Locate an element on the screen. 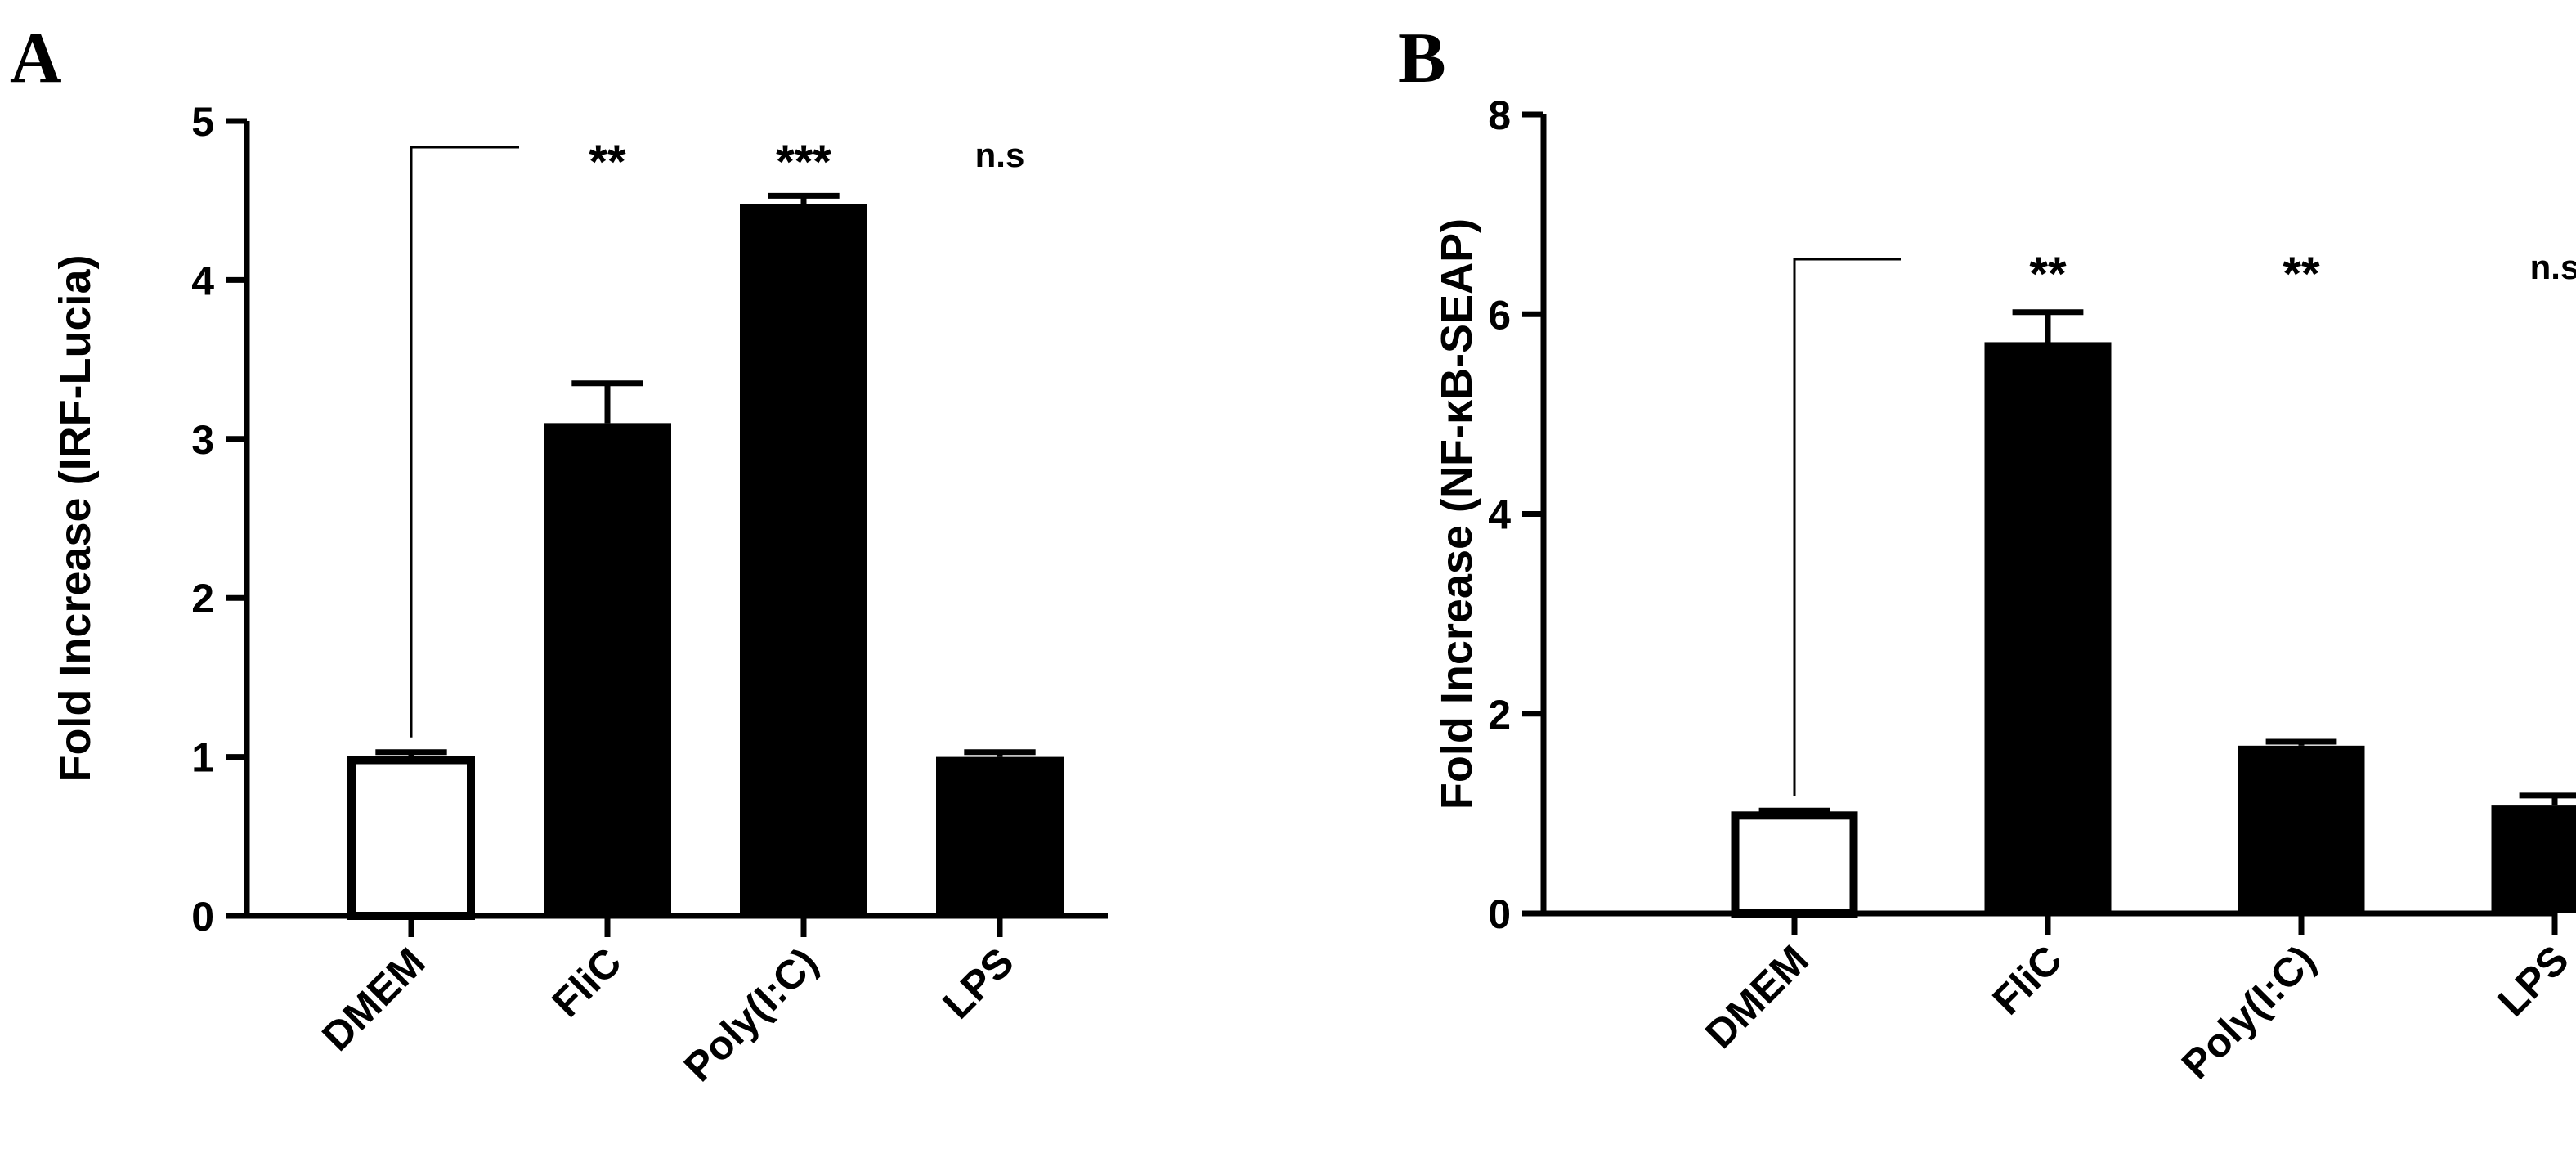  panel-label: A is located at coordinates (36, 58).